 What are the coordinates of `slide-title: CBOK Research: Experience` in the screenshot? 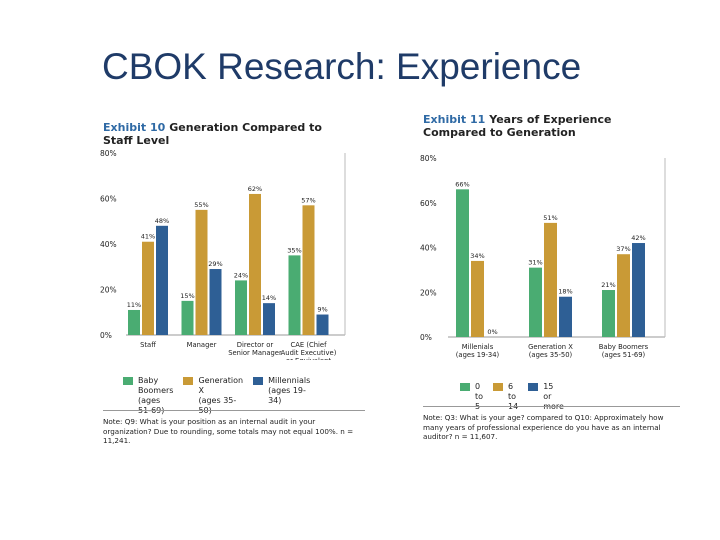 It's located at (342, 66).